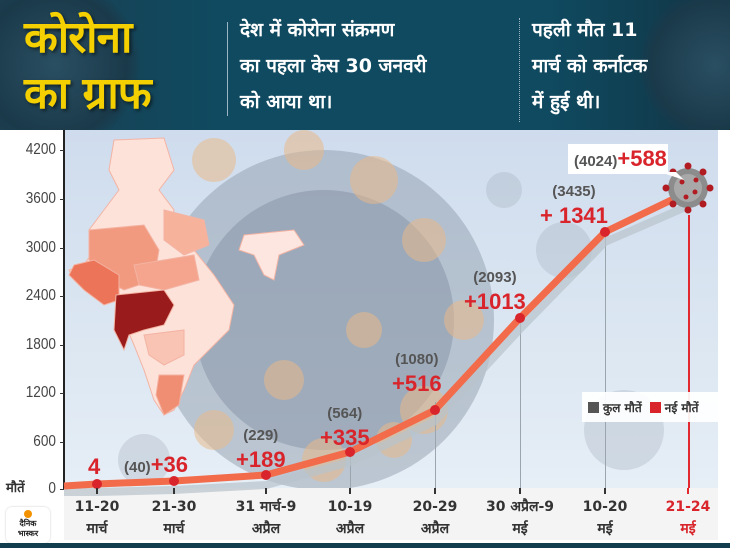 This screenshot has width=730, height=548. I want to click on latest-callout-box, so click(618, 159).